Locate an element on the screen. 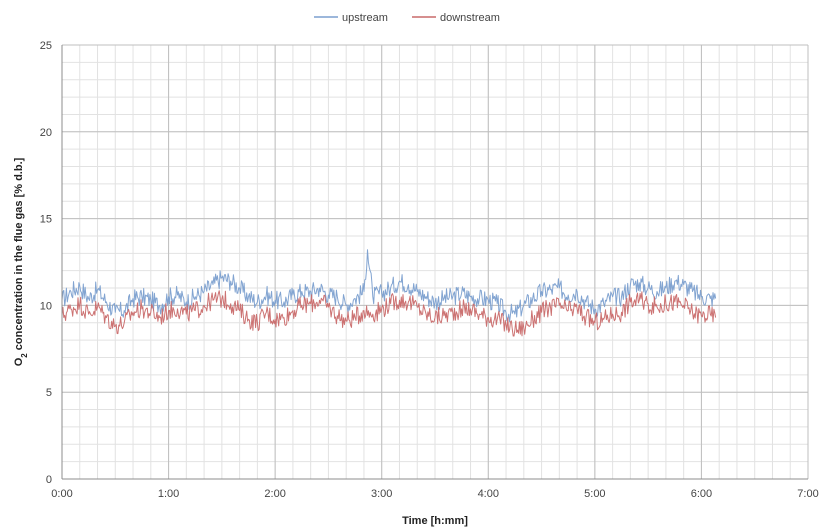 The height and width of the screenshot is (531, 824). series-line-downstream is located at coordinates (389, 313).